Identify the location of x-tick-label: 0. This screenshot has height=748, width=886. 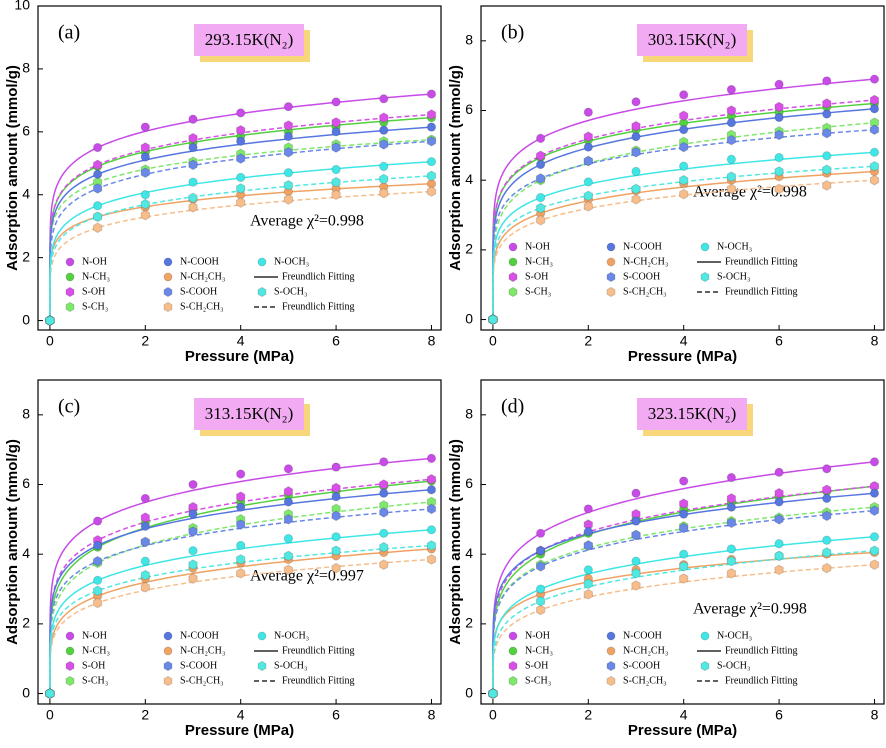
(50, 715).